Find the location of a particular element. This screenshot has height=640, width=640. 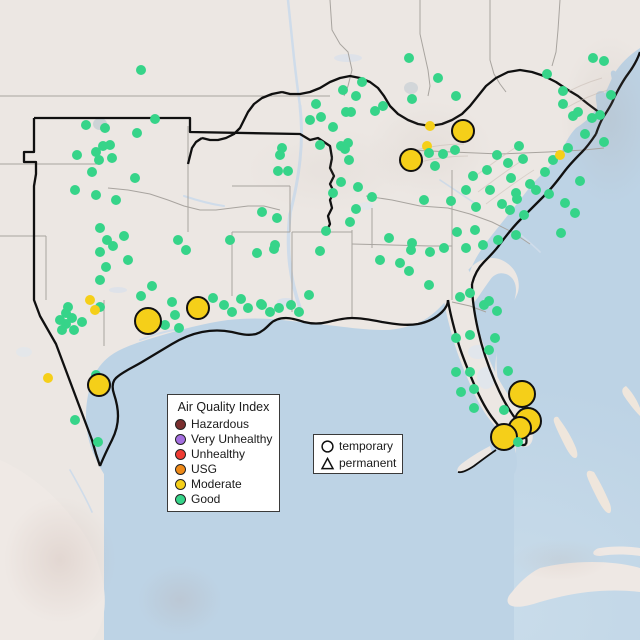

aqi-legend-item: Very Unhealthy is located at coordinates (223, 439).